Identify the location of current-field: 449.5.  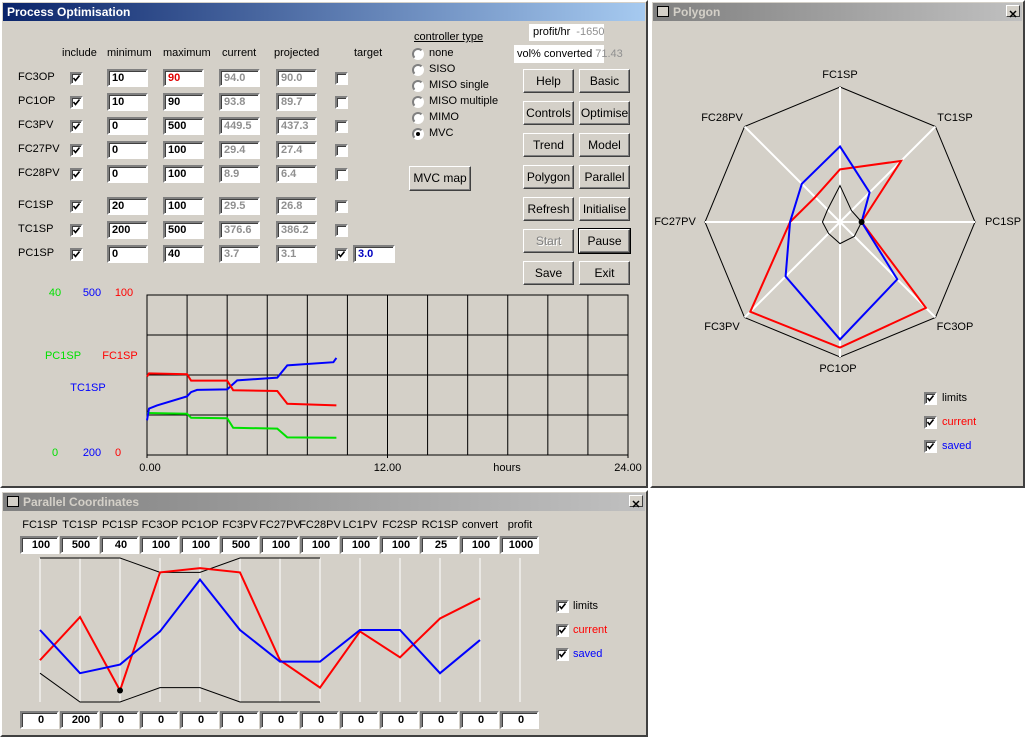
(239, 126).